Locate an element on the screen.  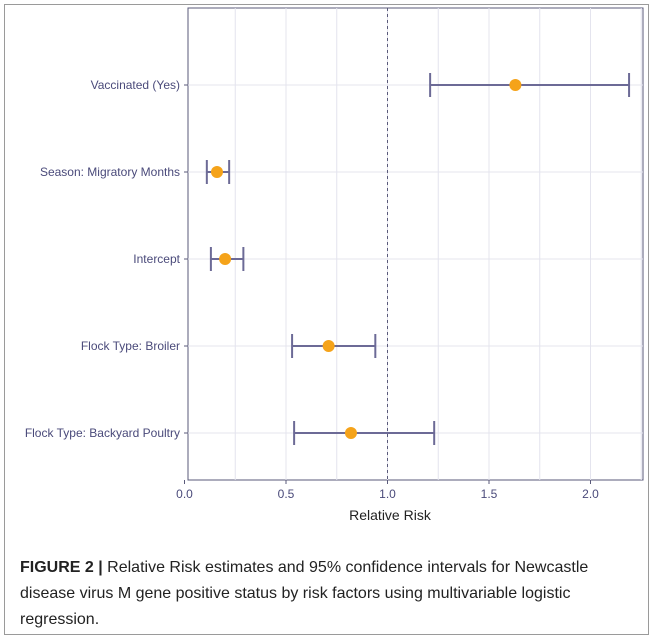
caption-figure-label: FIGURE 2 | is located at coordinates (61, 567).